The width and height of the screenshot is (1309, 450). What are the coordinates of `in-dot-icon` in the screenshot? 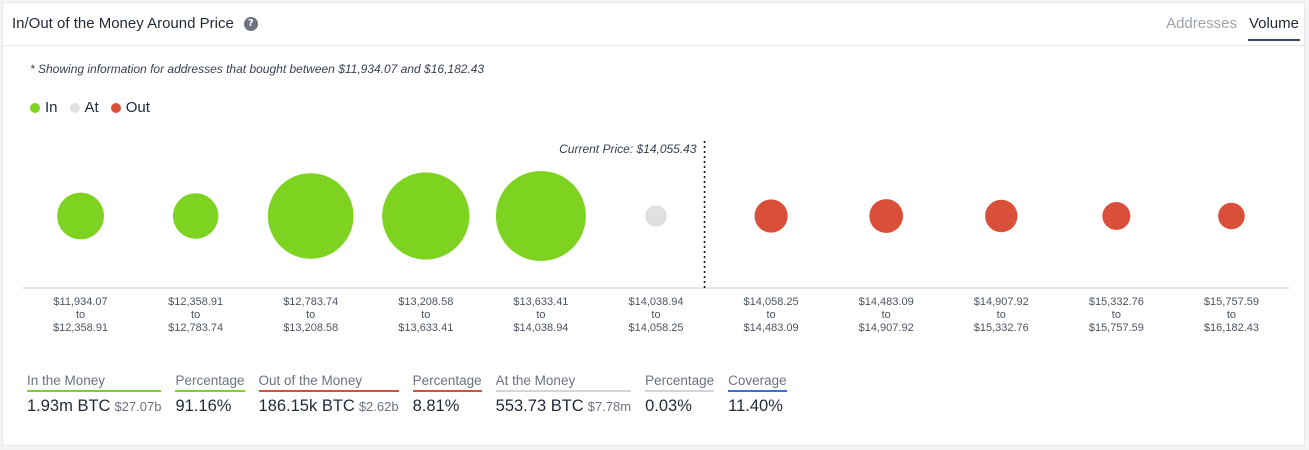 It's located at (35, 107).